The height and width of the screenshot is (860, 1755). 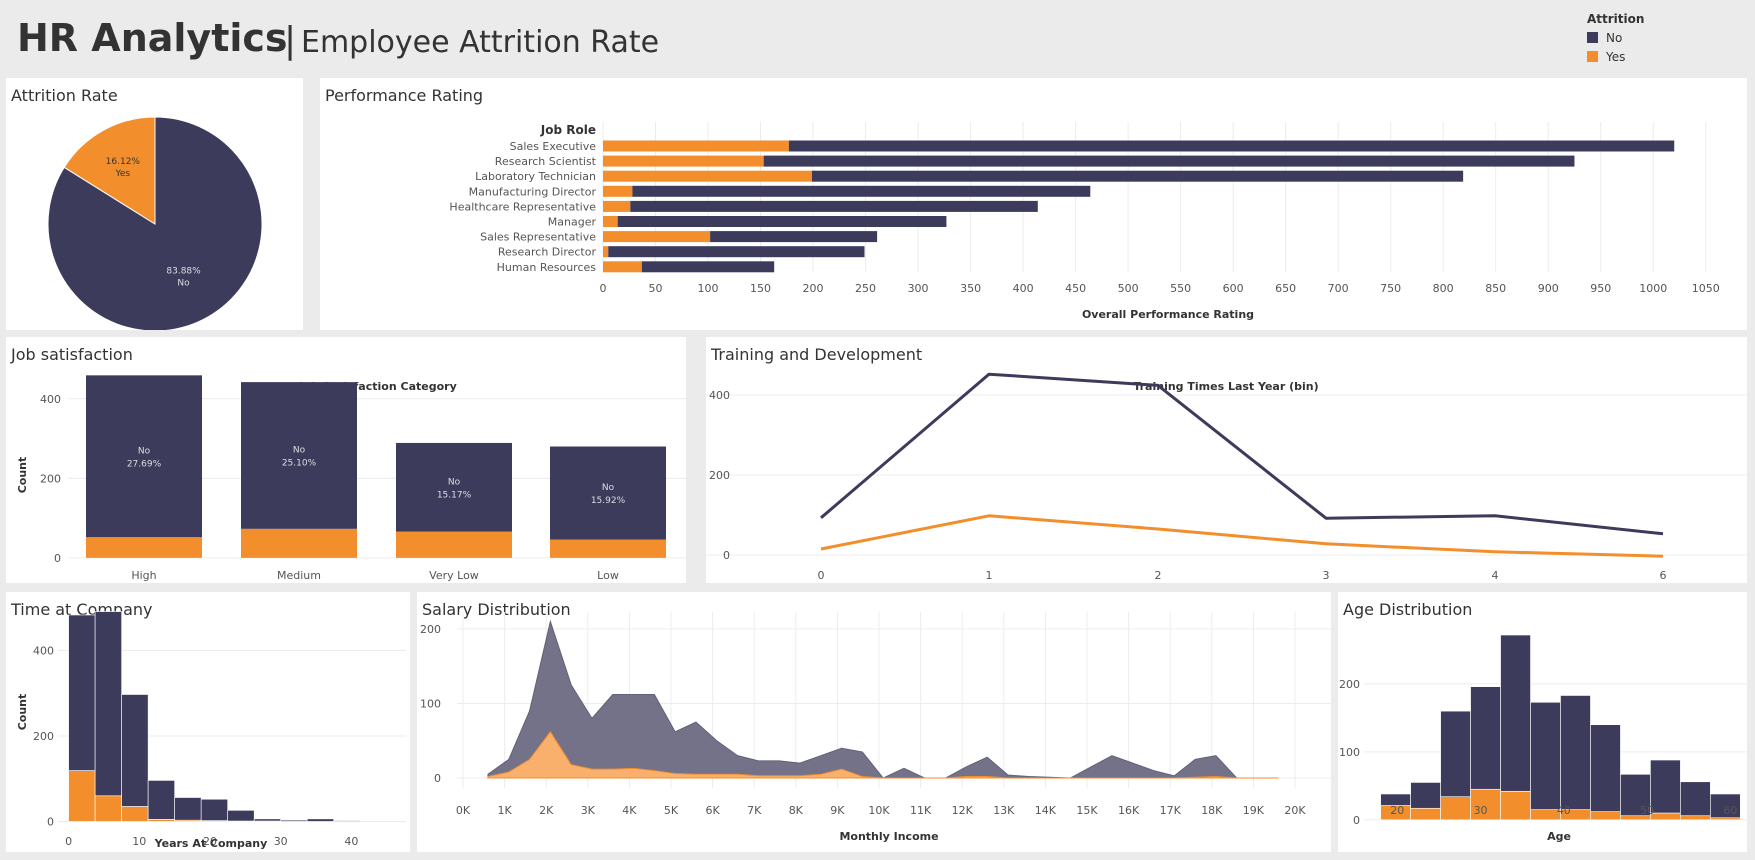 I want to click on age-distribution-chart: 0 100 200 20 30 40 50 60 Age, so click(x=1542, y=722).